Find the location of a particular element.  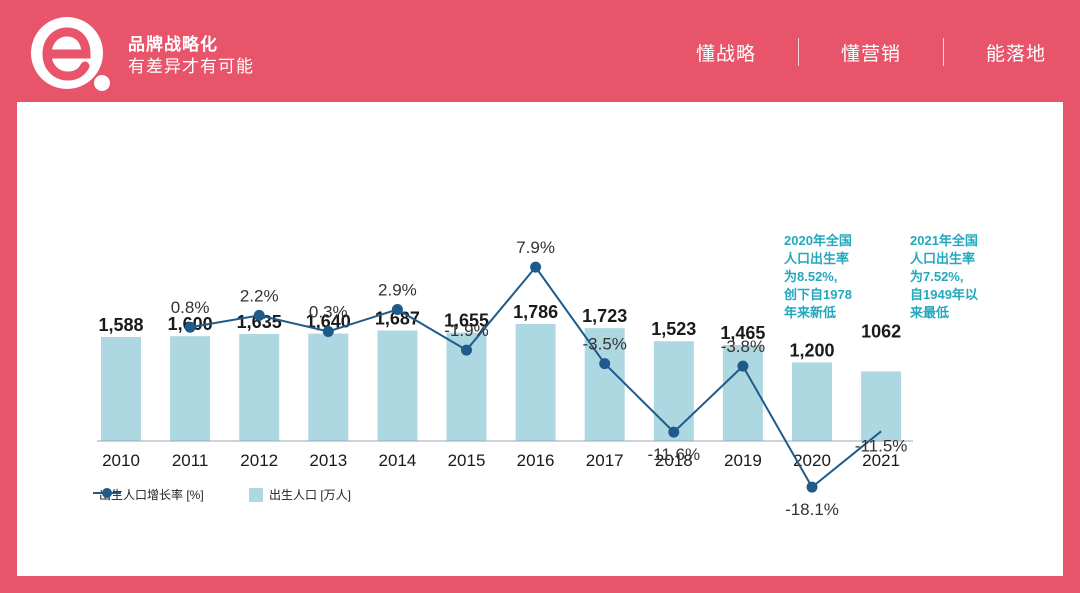

growth-point-2015 is located at coordinates (466, 350).